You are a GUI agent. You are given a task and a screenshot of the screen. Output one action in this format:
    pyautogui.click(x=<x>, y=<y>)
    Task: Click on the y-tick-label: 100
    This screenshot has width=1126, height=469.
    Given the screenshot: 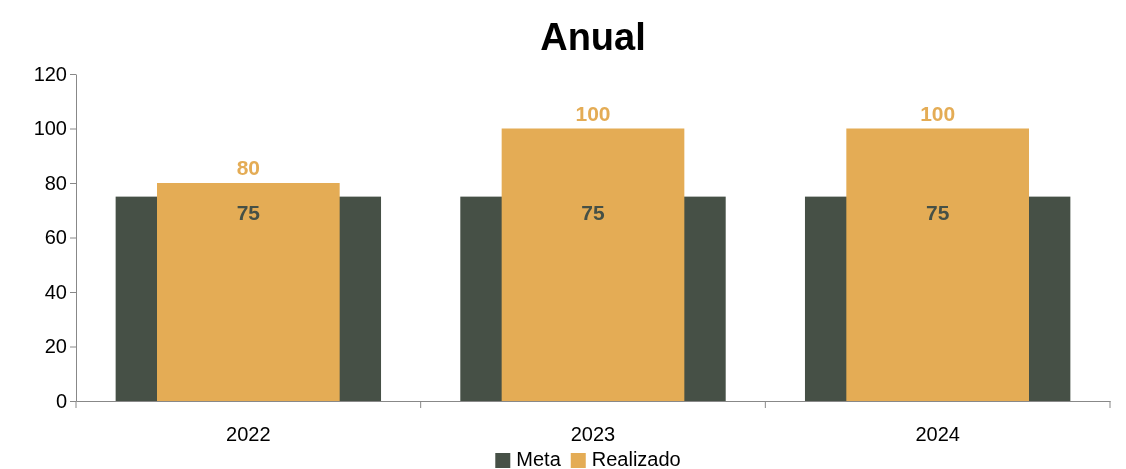 What is the action you would take?
    pyautogui.click(x=50, y=128)
    